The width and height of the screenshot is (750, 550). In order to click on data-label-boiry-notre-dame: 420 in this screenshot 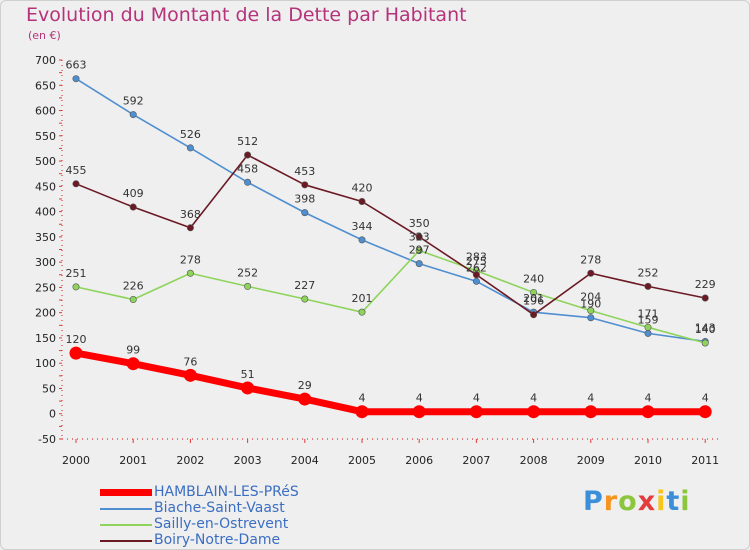, I will do `click(362, 187)`.